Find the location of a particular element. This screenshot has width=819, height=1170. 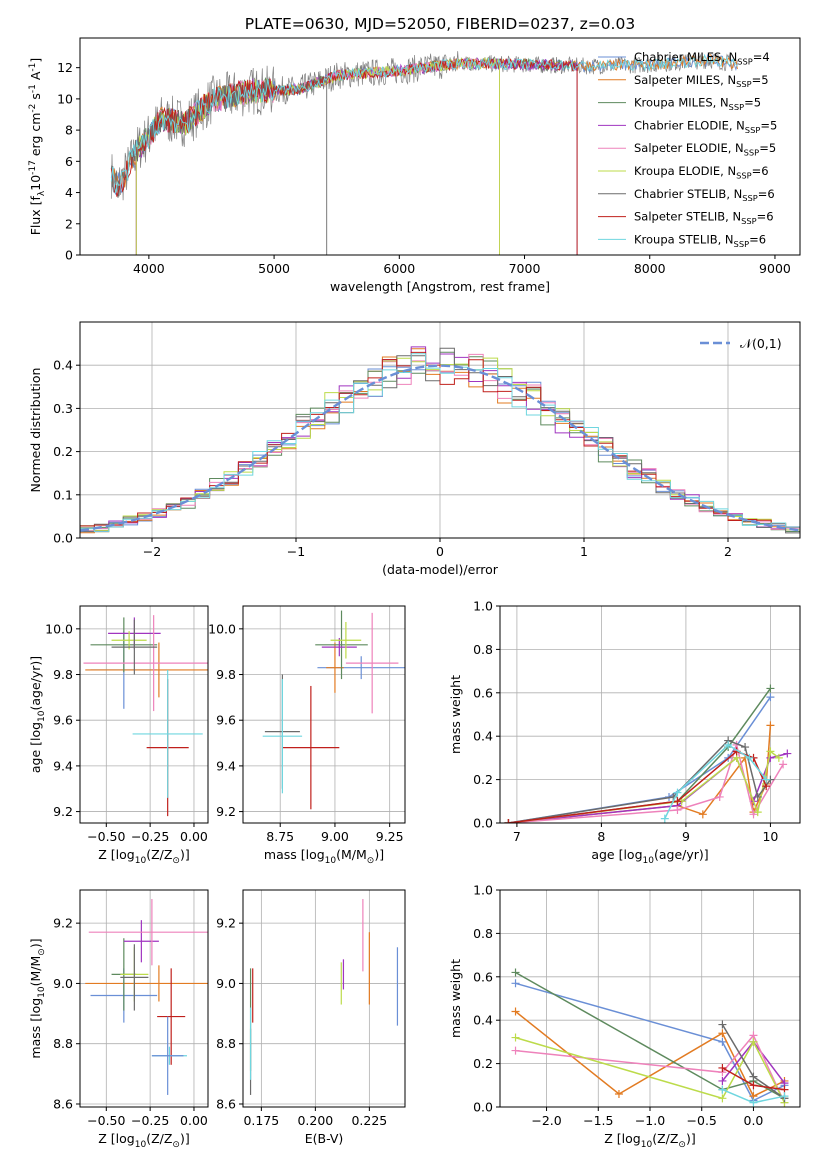

x-tick-label: 7000 is located at coordinates (525, 268).